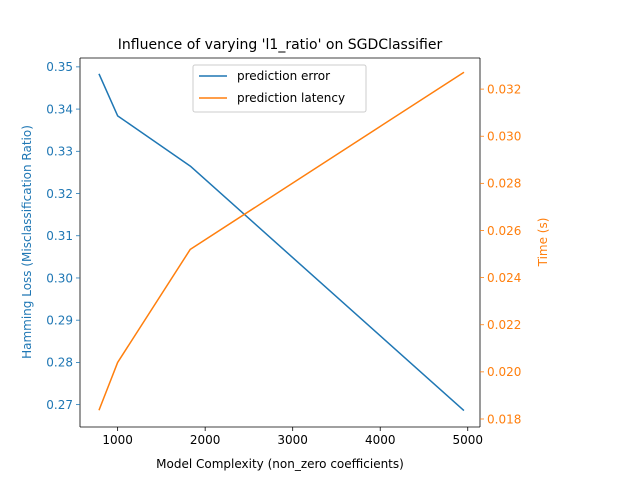  What do you see at coordinates (504, 372) in the screenshot?
I see `y-right-tick-label: 0.020` at bounding box center [504, 372].